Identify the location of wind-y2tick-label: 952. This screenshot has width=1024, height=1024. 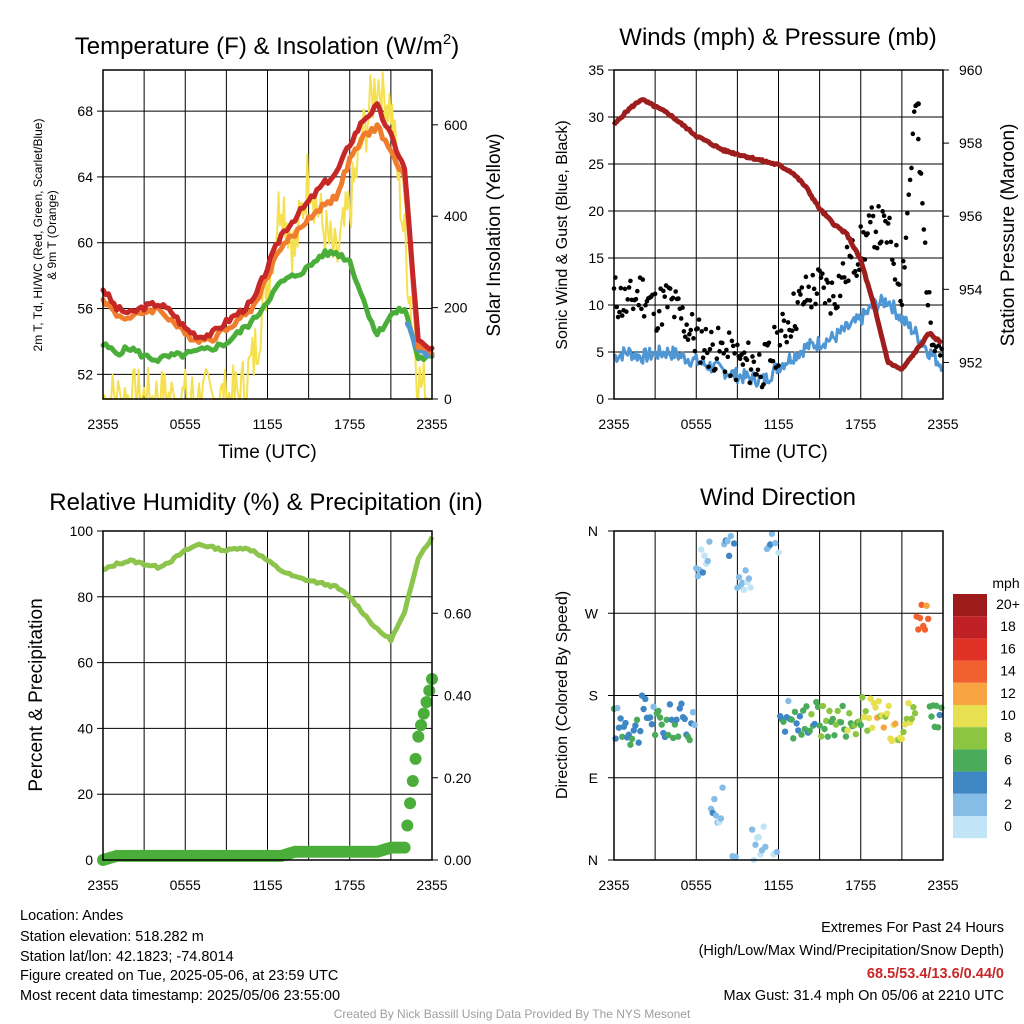
(971, 362).